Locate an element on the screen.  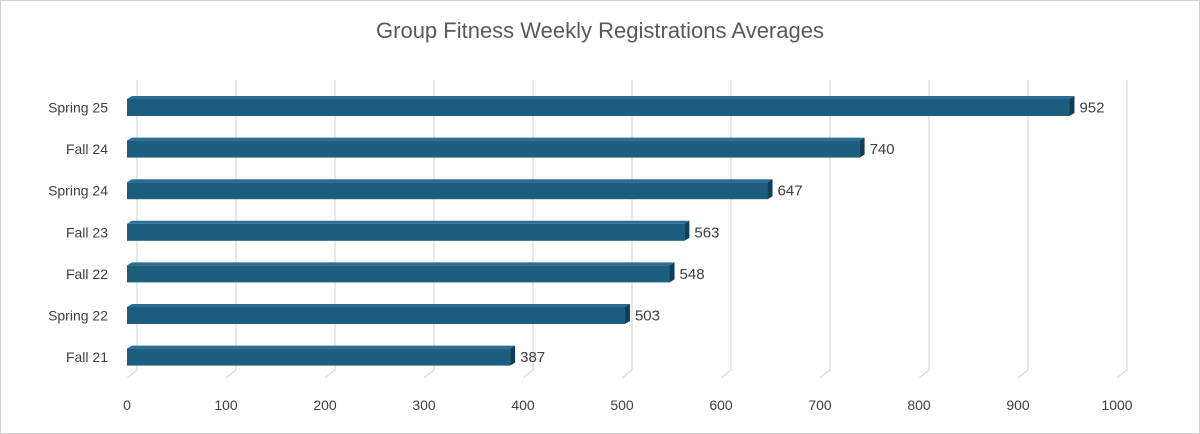
category-label: Fall 21 is located at coordinates (87, 357).